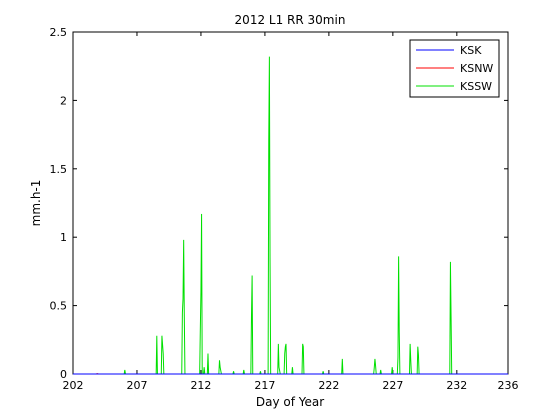 The height and width of the screenshot is (420, 560). Describe the element at coordinates (290, 20) in the screenshot. I see `chart-title: 2012 L1 RR 30min` at that location.